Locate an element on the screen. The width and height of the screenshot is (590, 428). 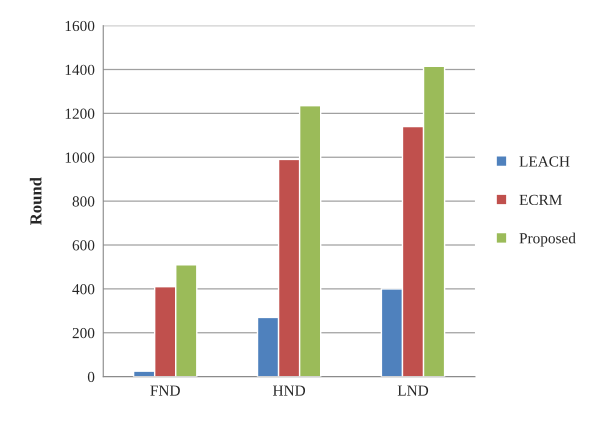
legend-label: ECRM is located at coordinates (540, 200).